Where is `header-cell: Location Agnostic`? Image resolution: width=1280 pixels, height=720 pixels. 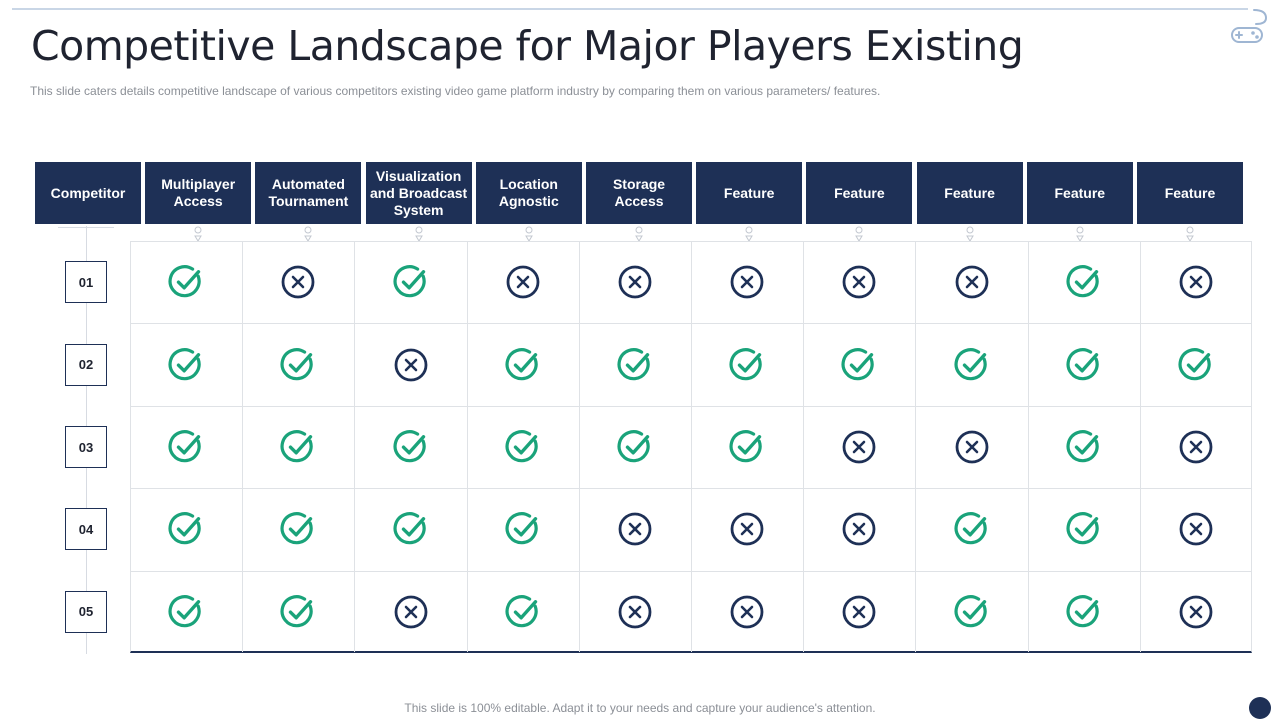
header-cell: Location Agnostic is located at coordinates (528, 193).